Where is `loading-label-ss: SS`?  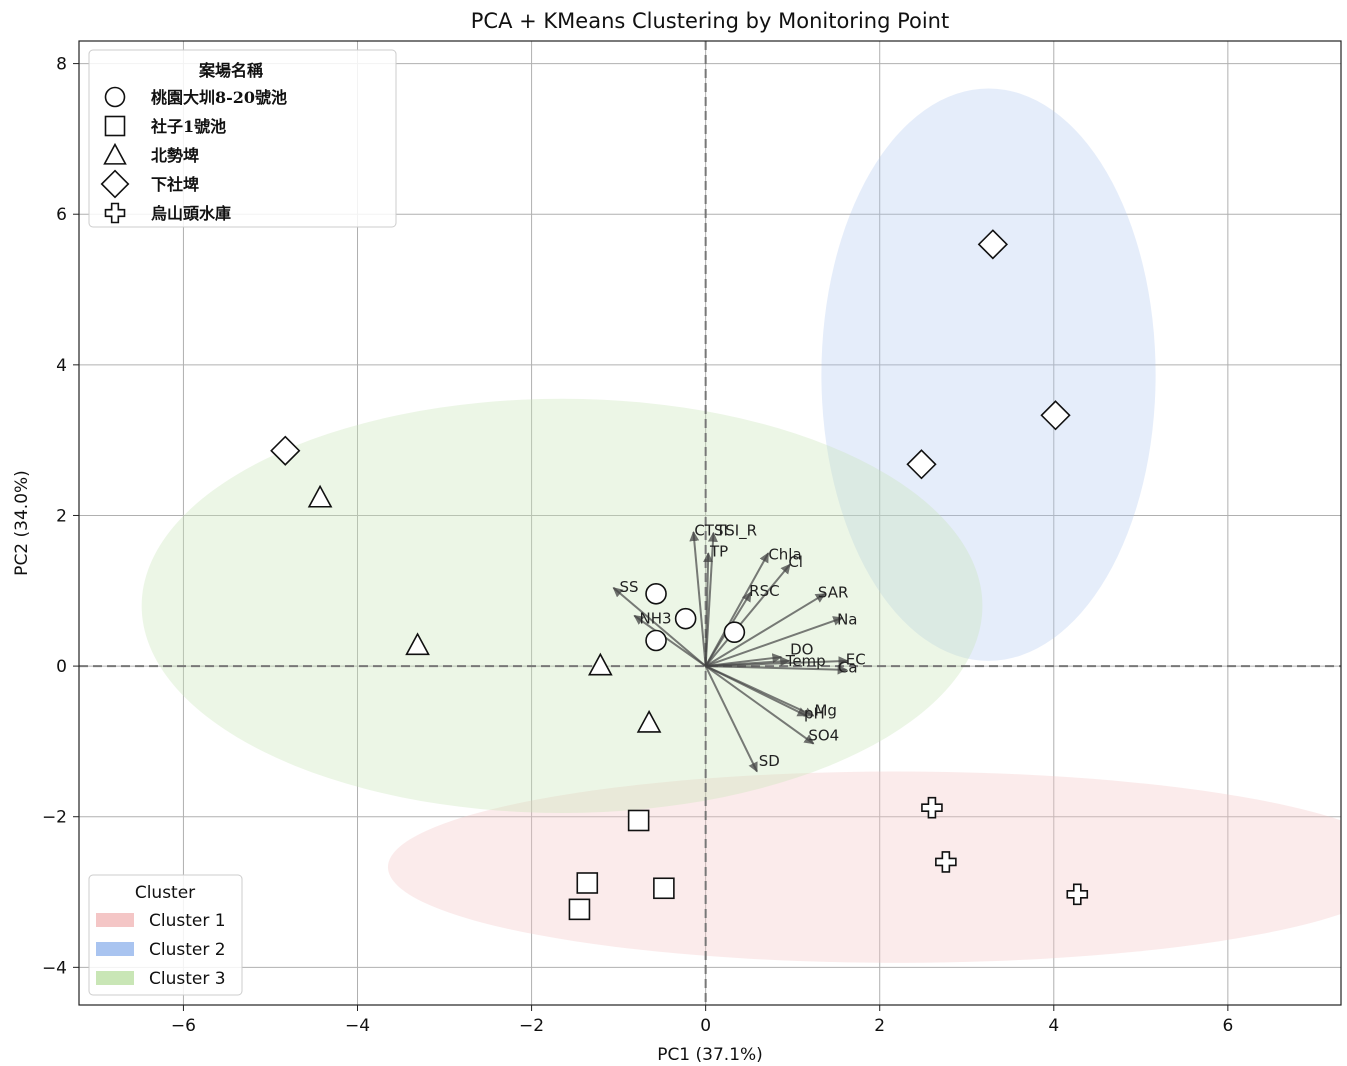
loading-label-ss: SS is located at coordinates (628, 587).